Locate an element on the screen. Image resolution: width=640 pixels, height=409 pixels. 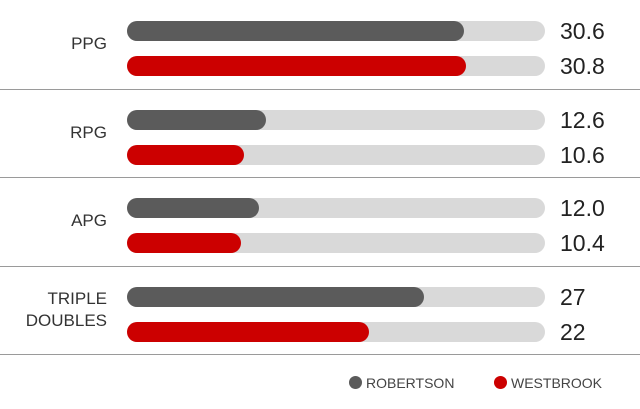
category-label: RPG is located at coordinates (88, 132).